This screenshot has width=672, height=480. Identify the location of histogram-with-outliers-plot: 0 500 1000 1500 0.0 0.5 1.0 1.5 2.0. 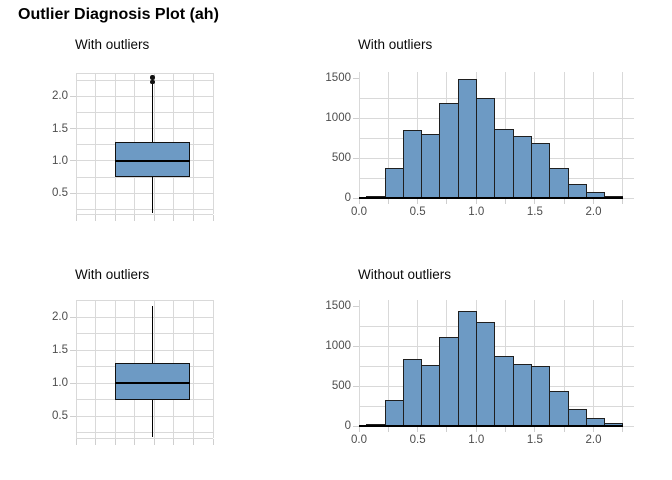
(479, 145).